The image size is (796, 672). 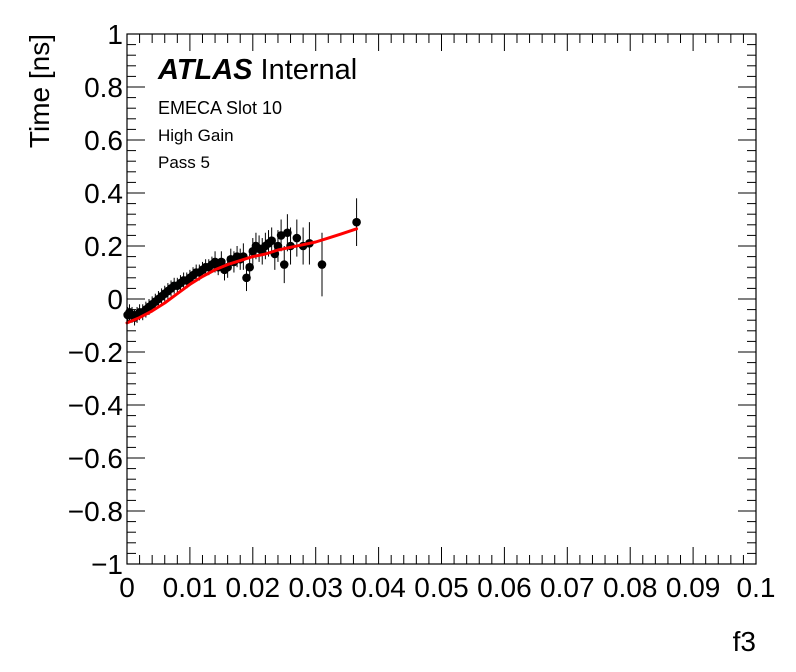 I want to click on y-tick-label: −0.4, so click(x=95, y=405).